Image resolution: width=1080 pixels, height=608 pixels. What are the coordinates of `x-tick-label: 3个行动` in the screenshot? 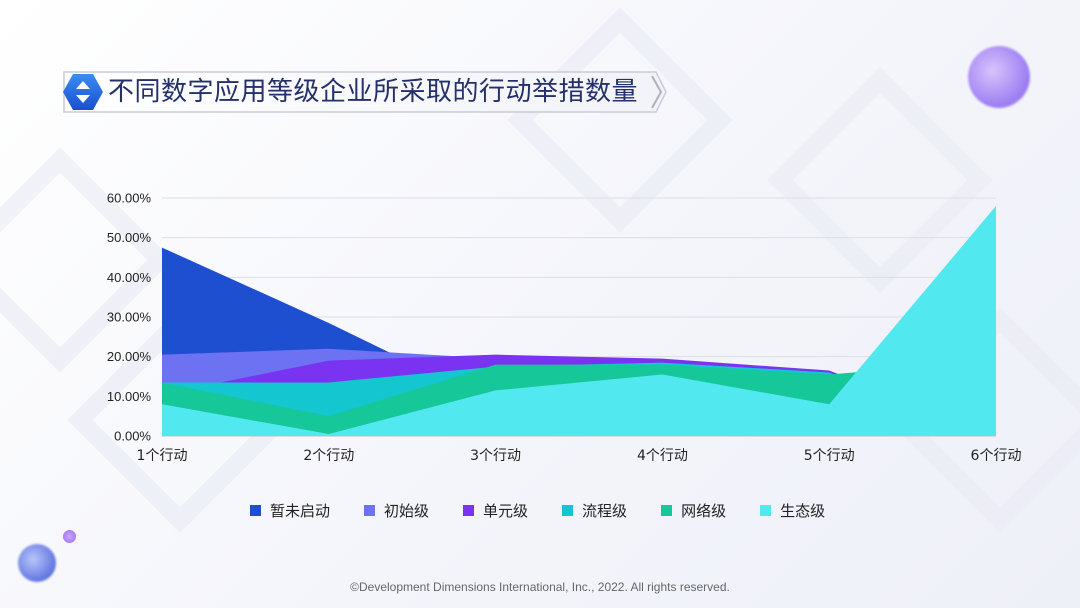 It's located at (495, 456).